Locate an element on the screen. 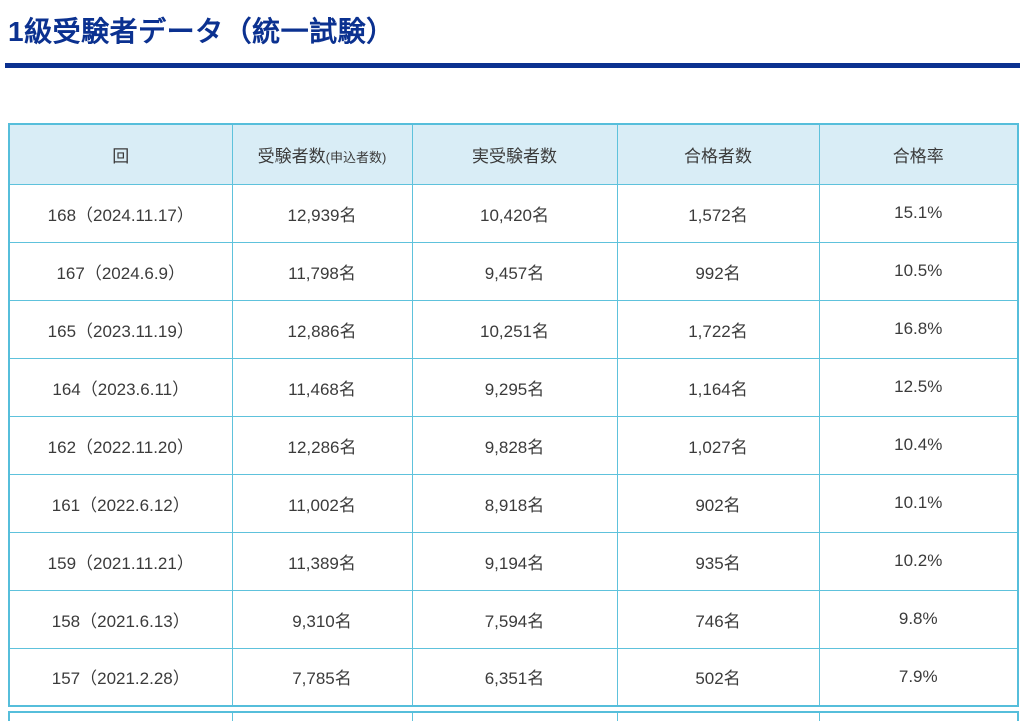  table-cell: 1,722名 is located at coordinates (718, 329).